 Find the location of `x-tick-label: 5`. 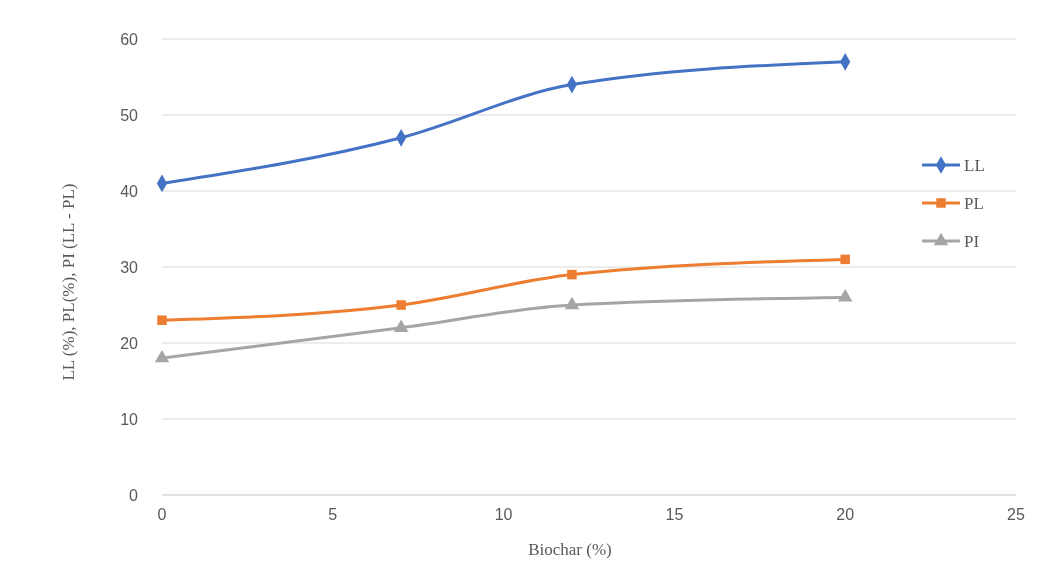

x-tick-label: 5 is located at coordinates (333, 514).